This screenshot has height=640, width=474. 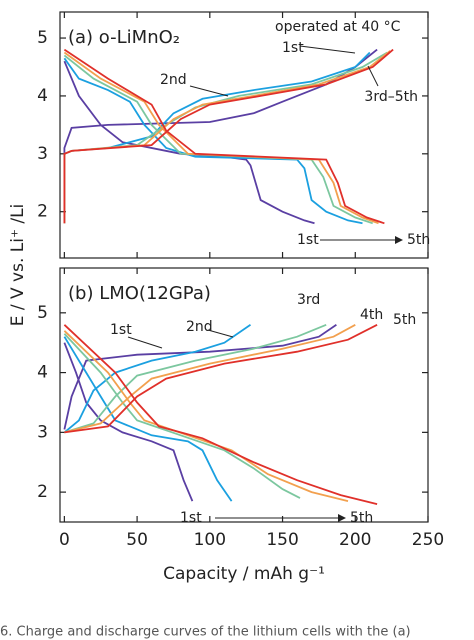 I want to click on annotation: 3rd–5th, so click(x=391, y=97).